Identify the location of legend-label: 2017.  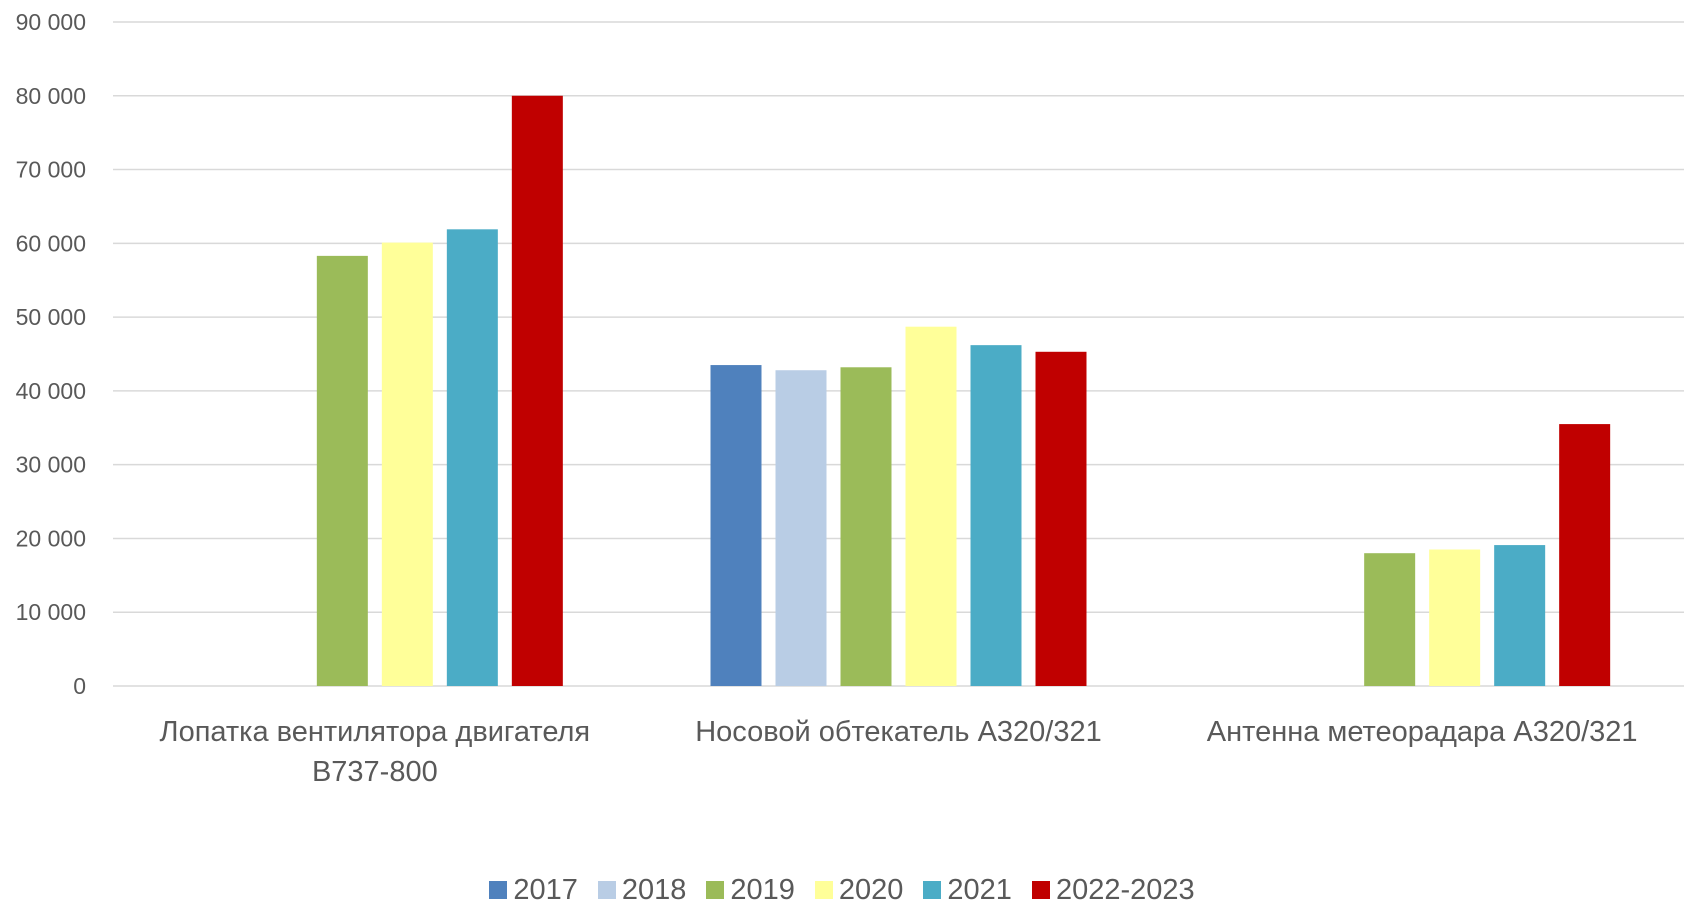
(545, 889).